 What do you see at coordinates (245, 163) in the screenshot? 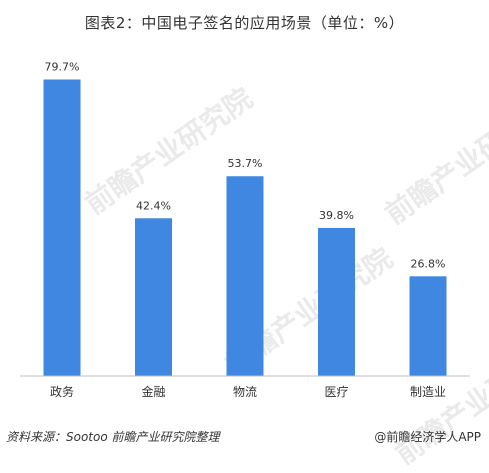
I see `data-label: 53.7%` at bounding box center [245, 163].